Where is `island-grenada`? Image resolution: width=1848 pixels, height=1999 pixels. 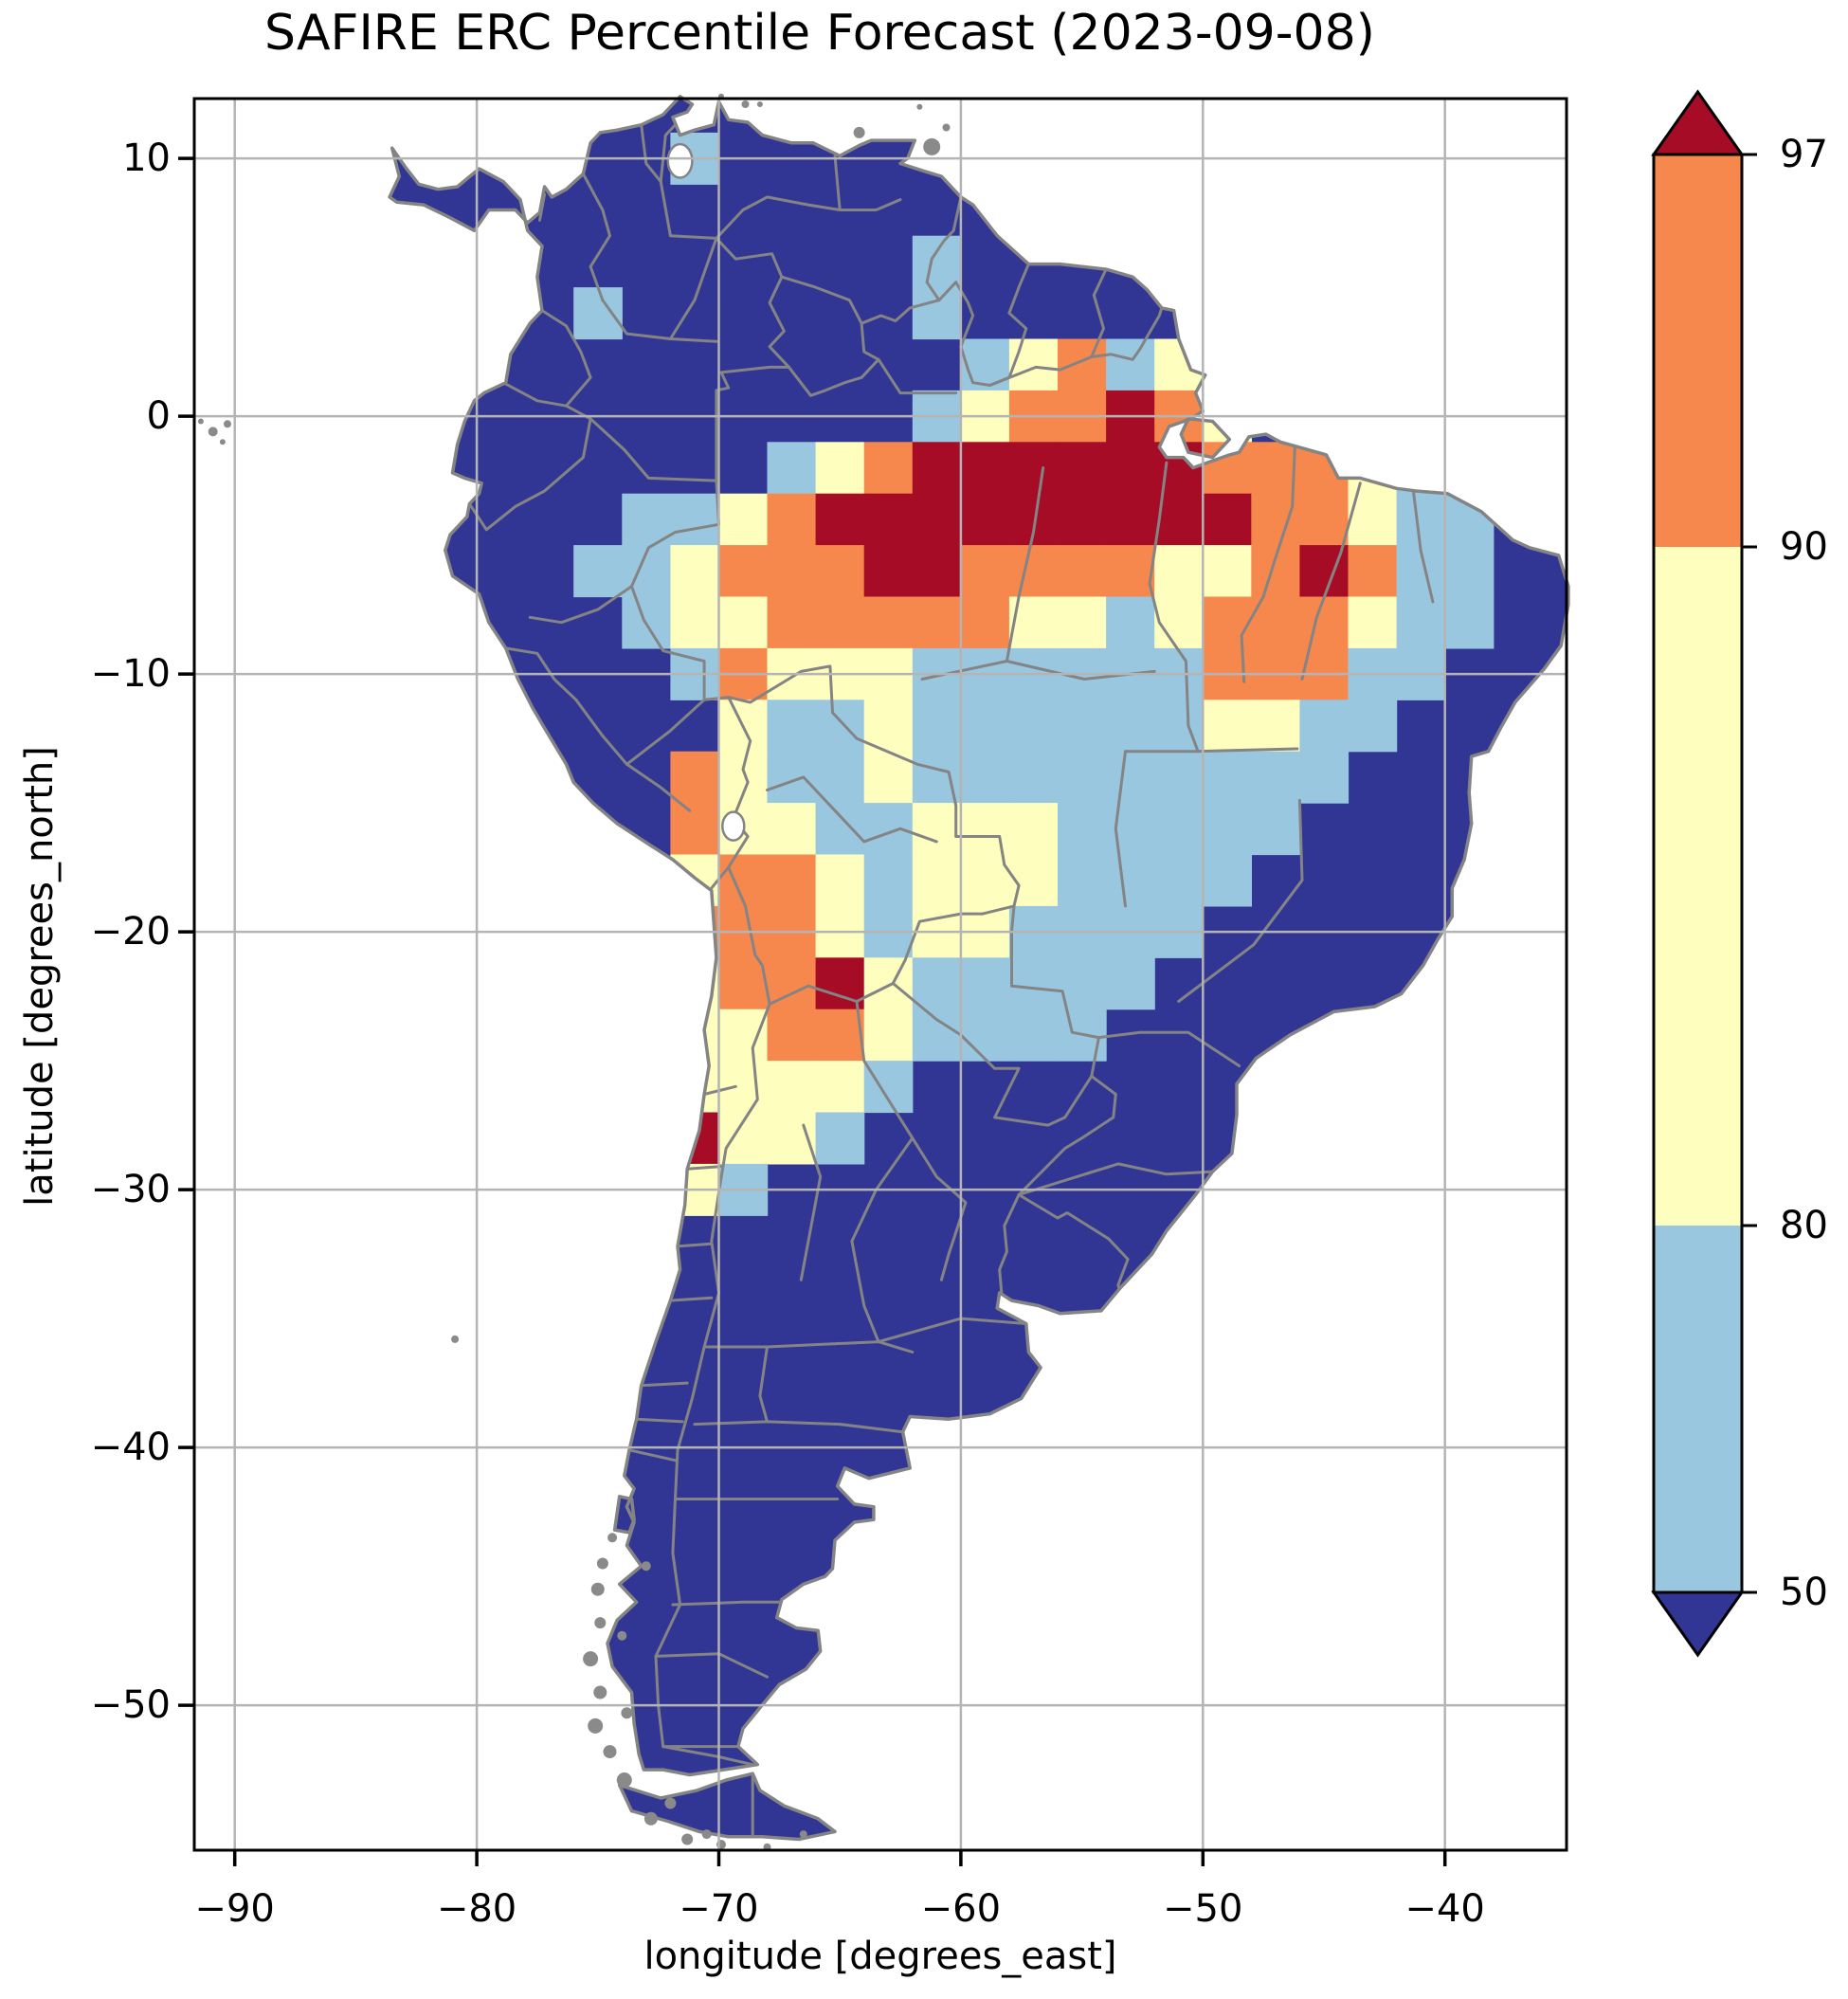
island-grenada is located at coordinates (920, 107).